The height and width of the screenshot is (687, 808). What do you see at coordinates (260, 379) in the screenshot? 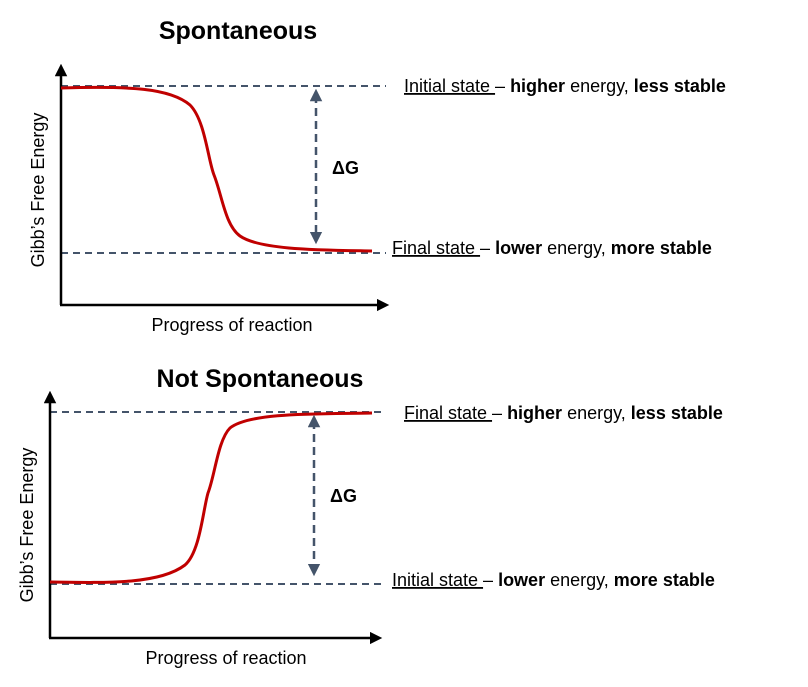
I see `diagram-title: Not Spontaneous` at bounding box center [260, 379].